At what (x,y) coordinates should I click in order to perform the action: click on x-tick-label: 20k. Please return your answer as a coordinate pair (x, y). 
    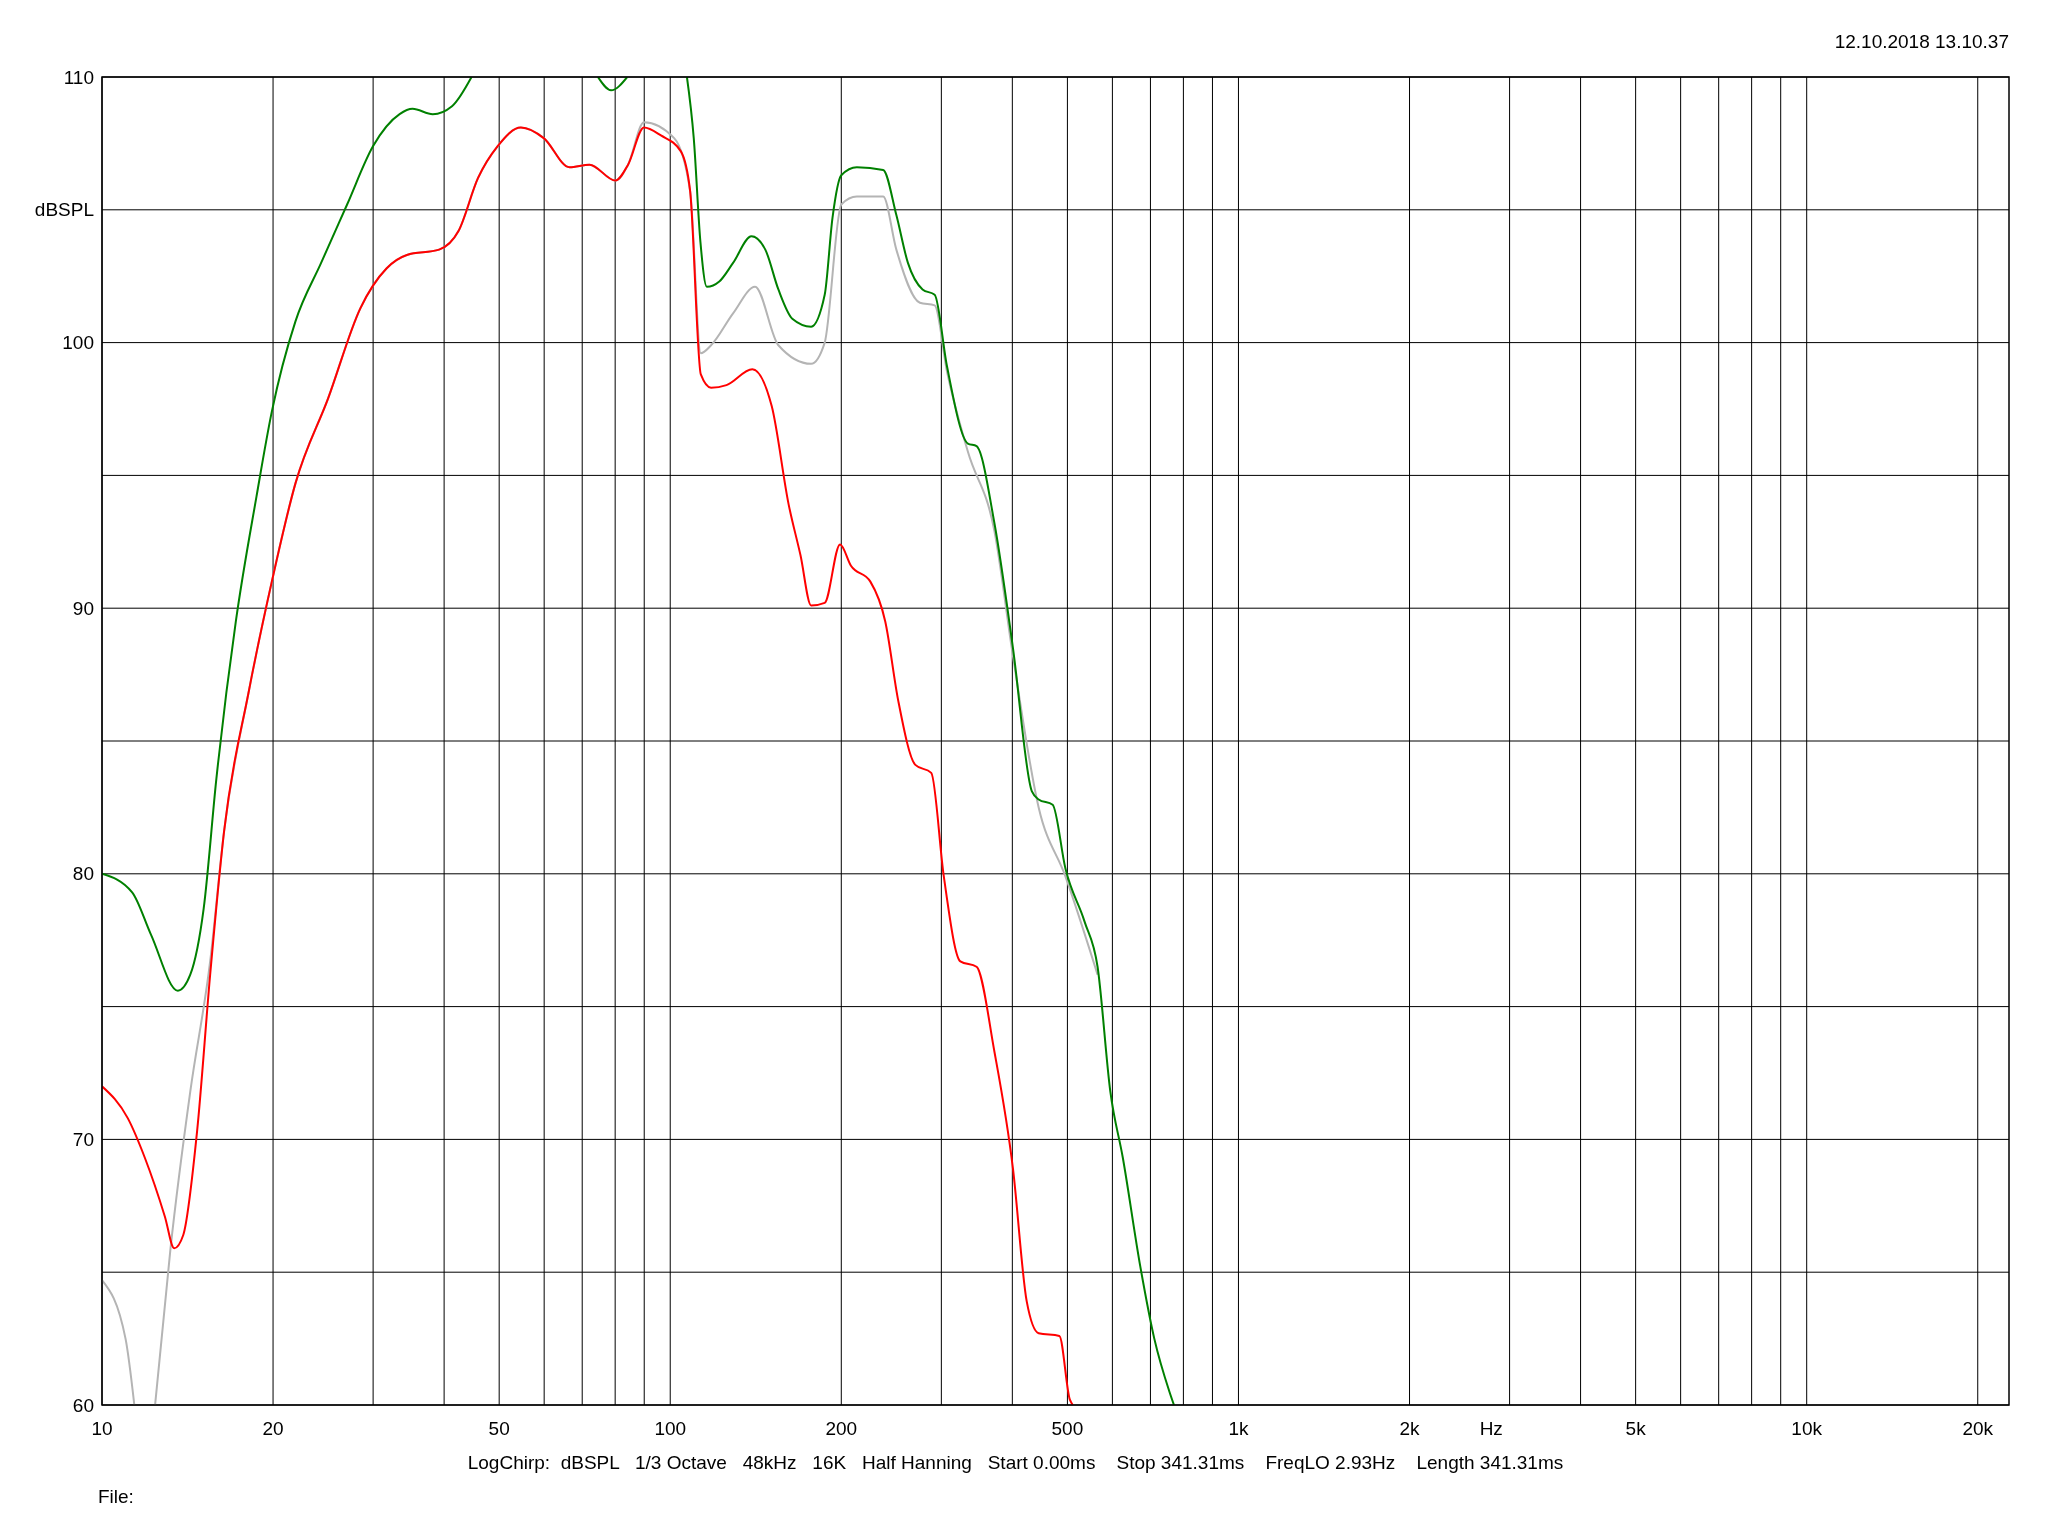
    Looking at the image, I should click on (1978, 1428).